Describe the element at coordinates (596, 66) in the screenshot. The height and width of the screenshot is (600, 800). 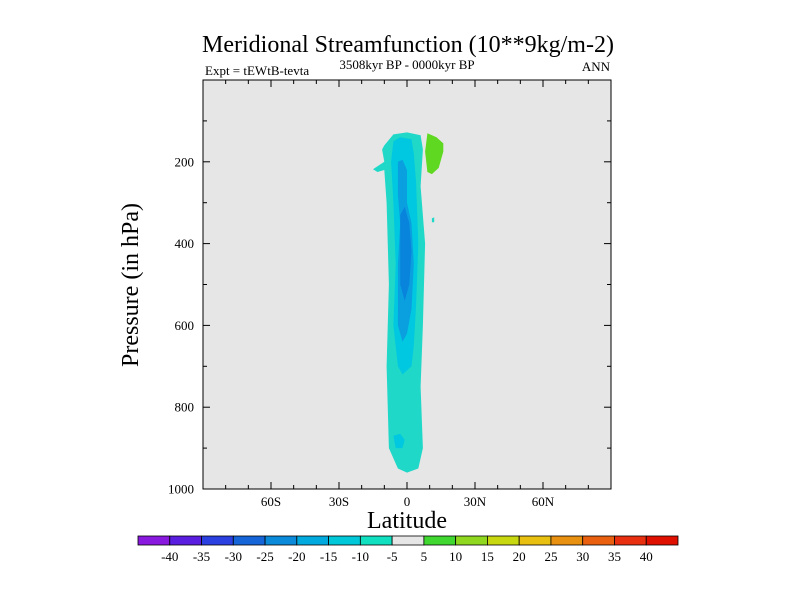
I see `season-label: ANN` at that location.